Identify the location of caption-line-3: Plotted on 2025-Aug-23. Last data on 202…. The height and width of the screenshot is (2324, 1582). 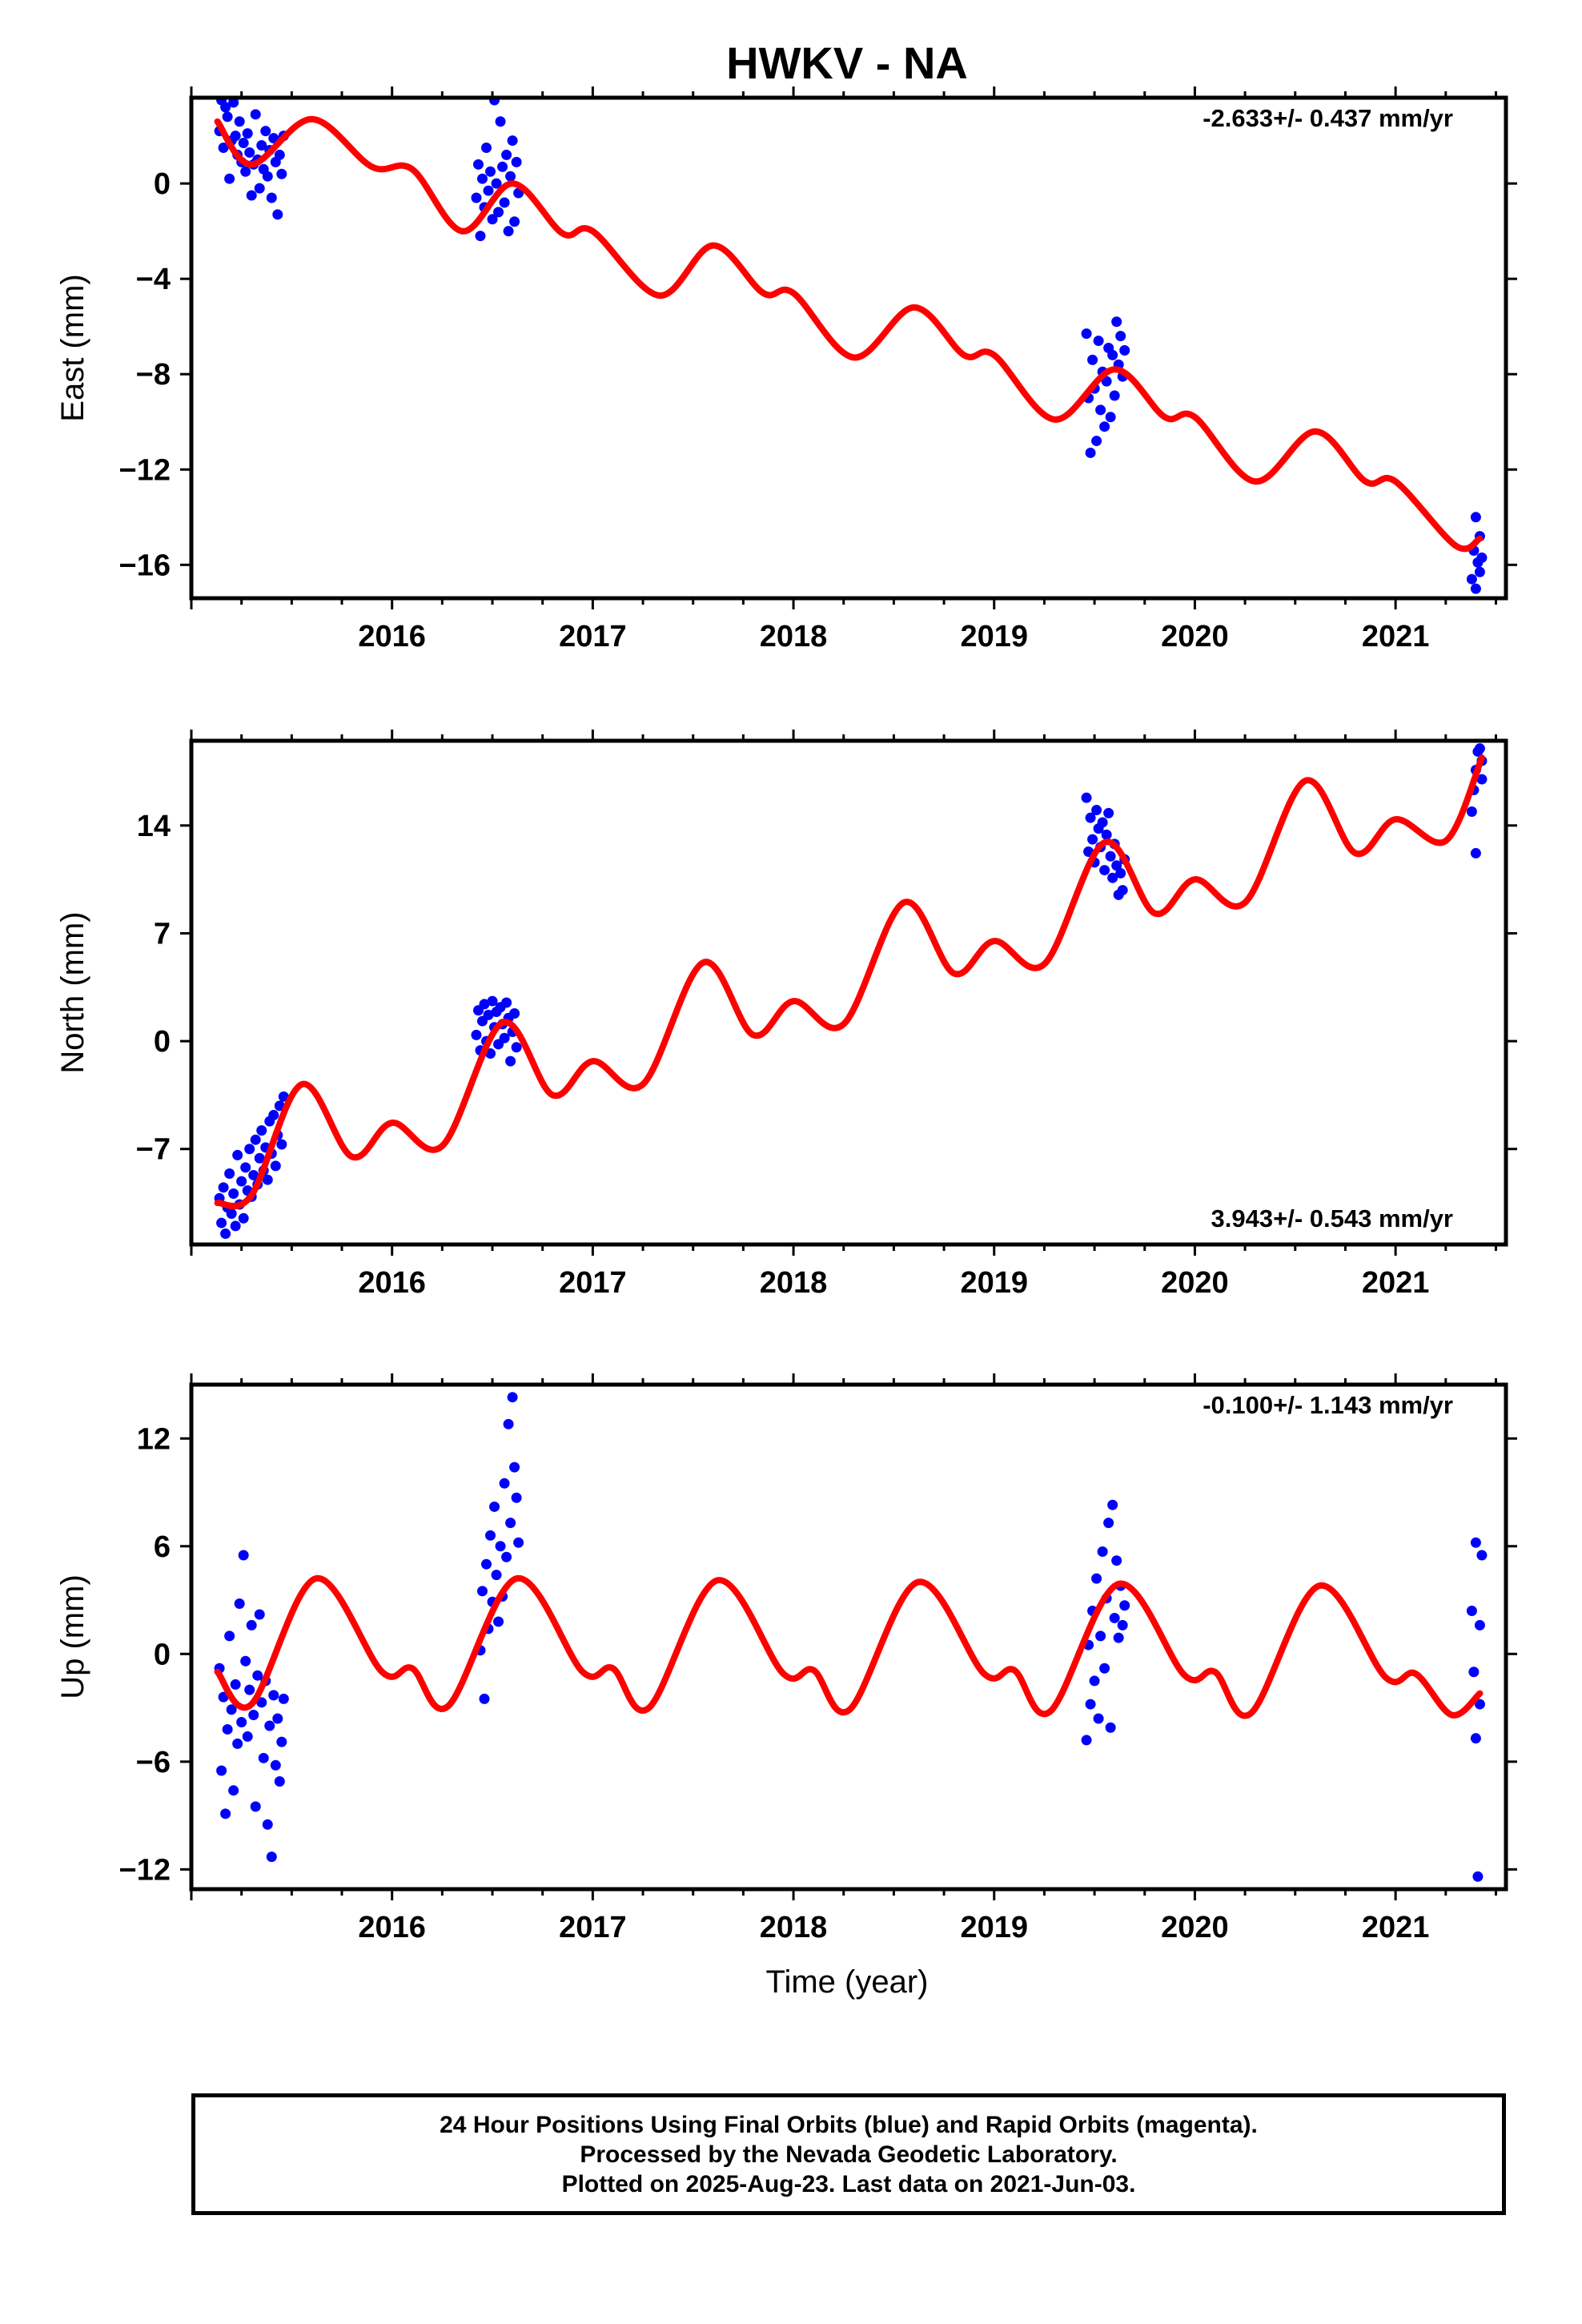
(848, 2183).